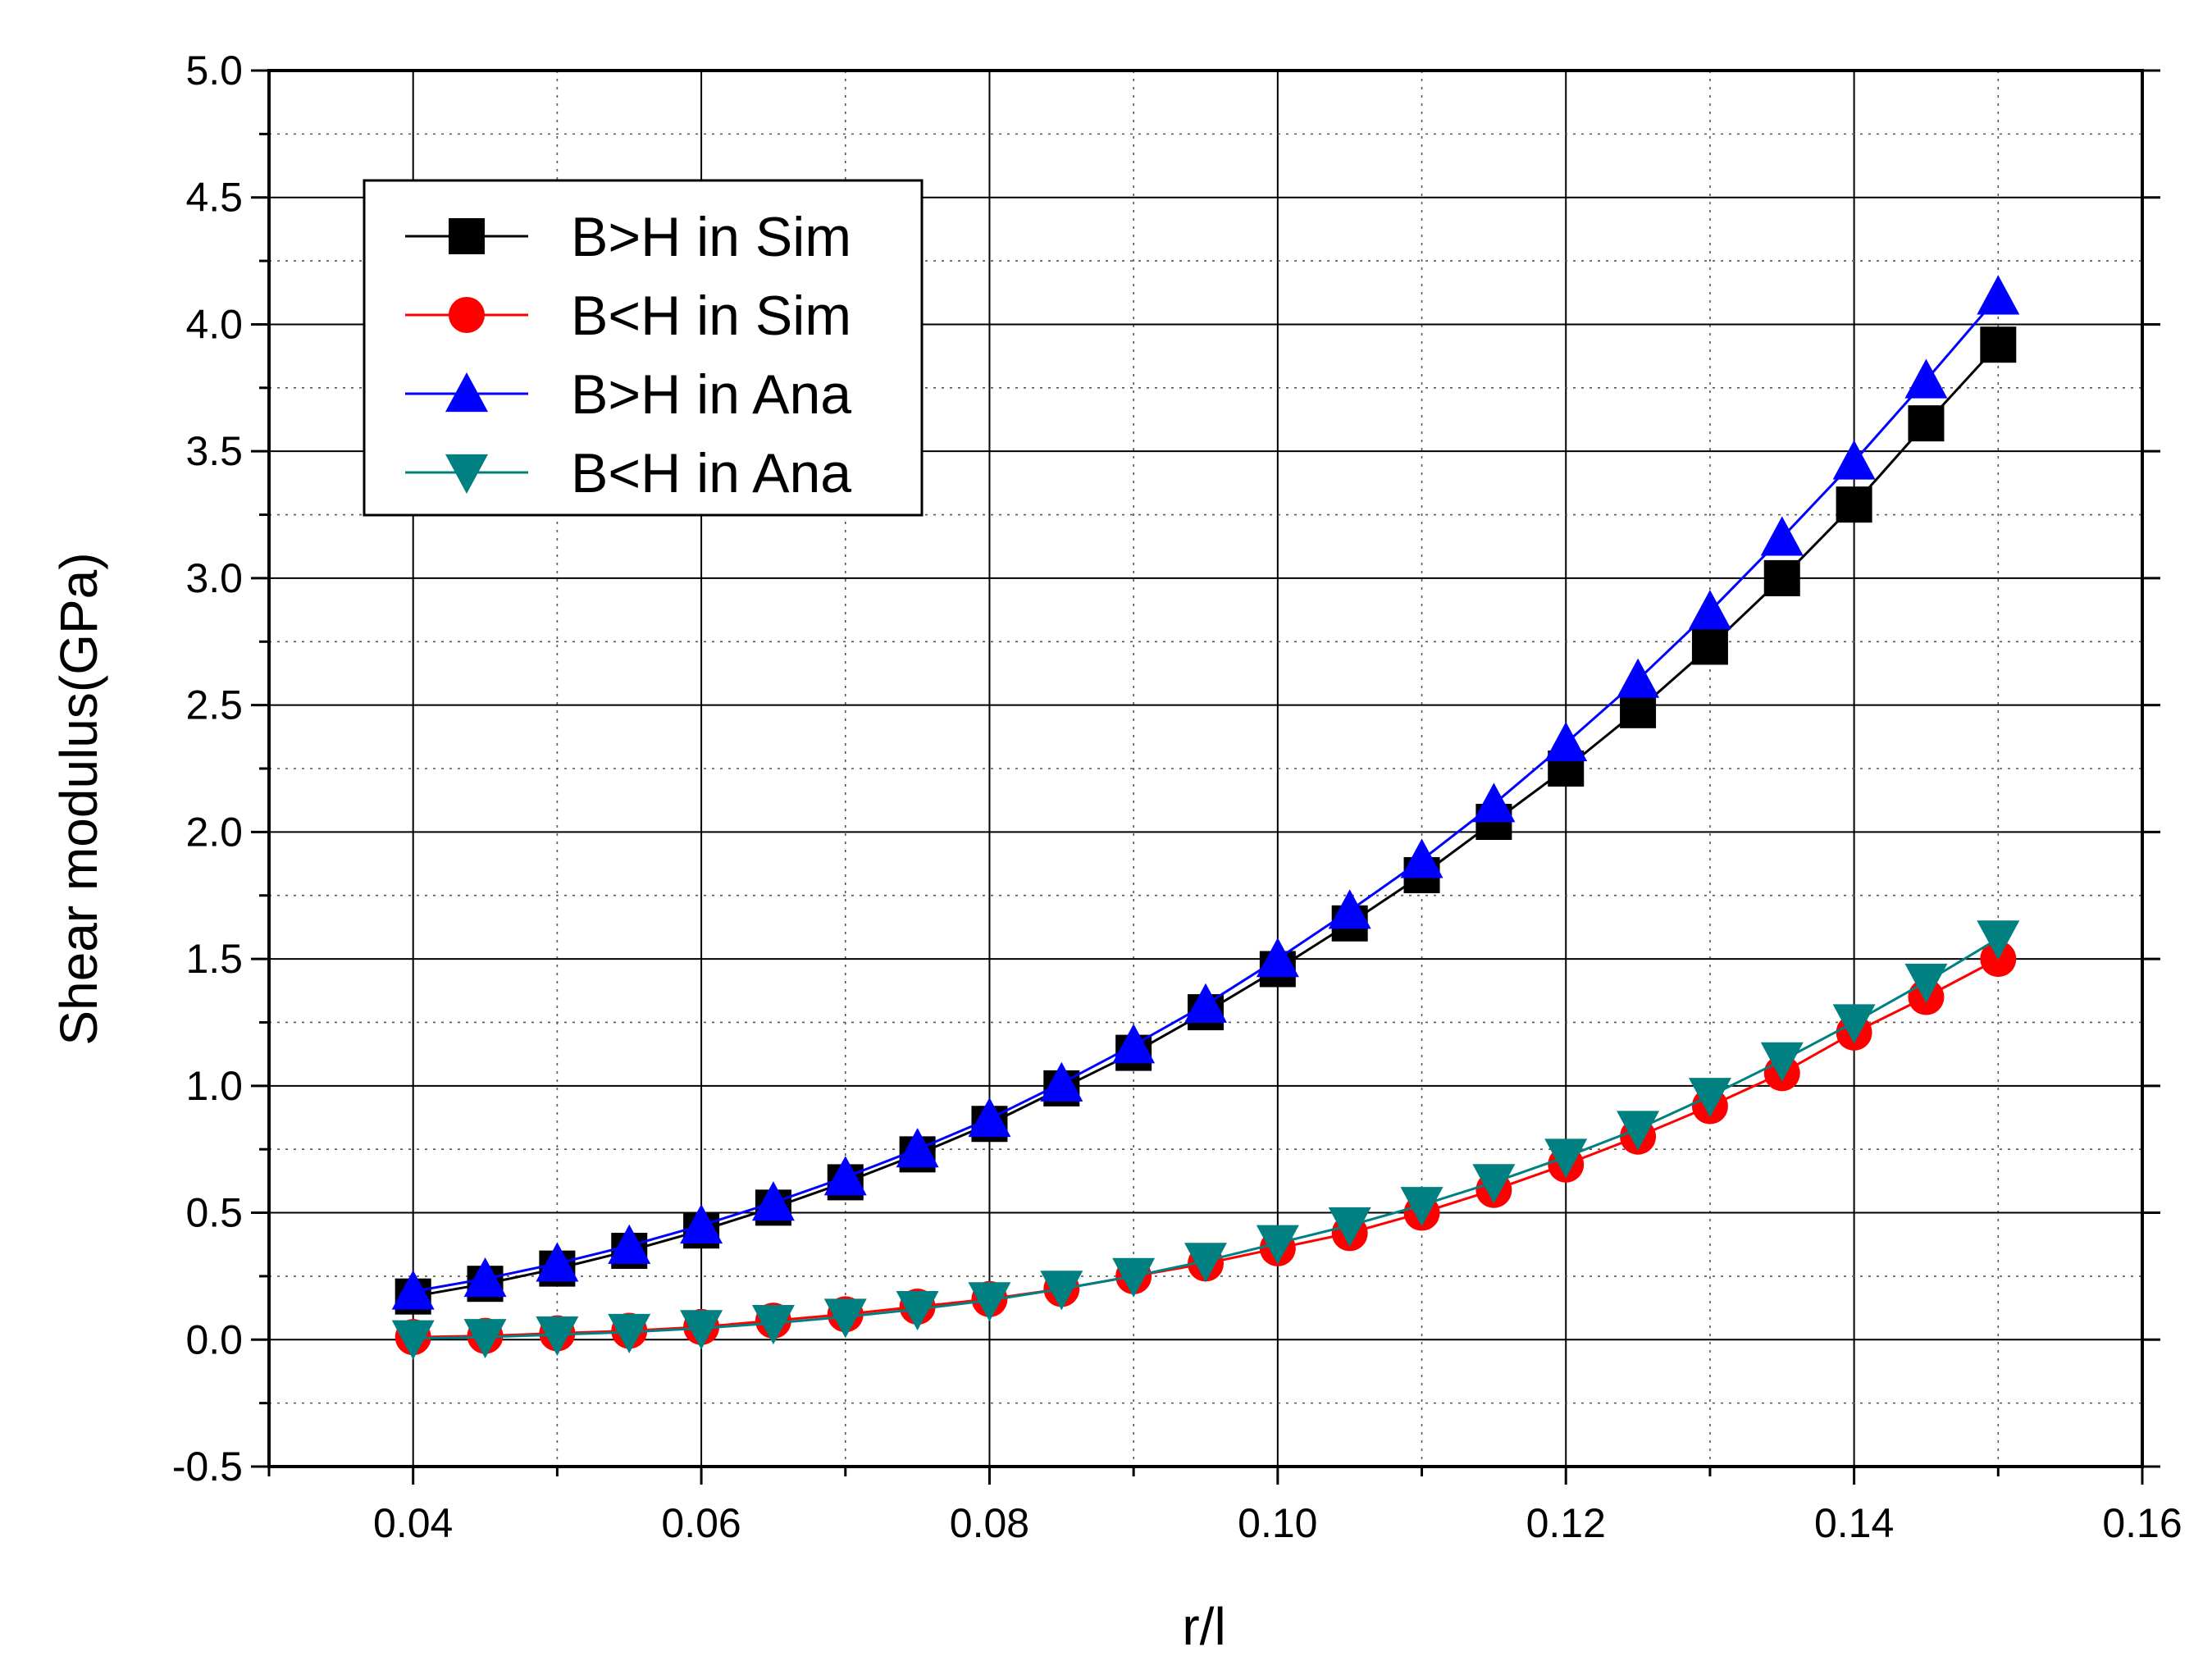 The image size is (2212, 1679). What do you see at coordinates (214, 959) in the screenshot?
I see `y-tick-label: 1.5` at bounding box center [214, 959].